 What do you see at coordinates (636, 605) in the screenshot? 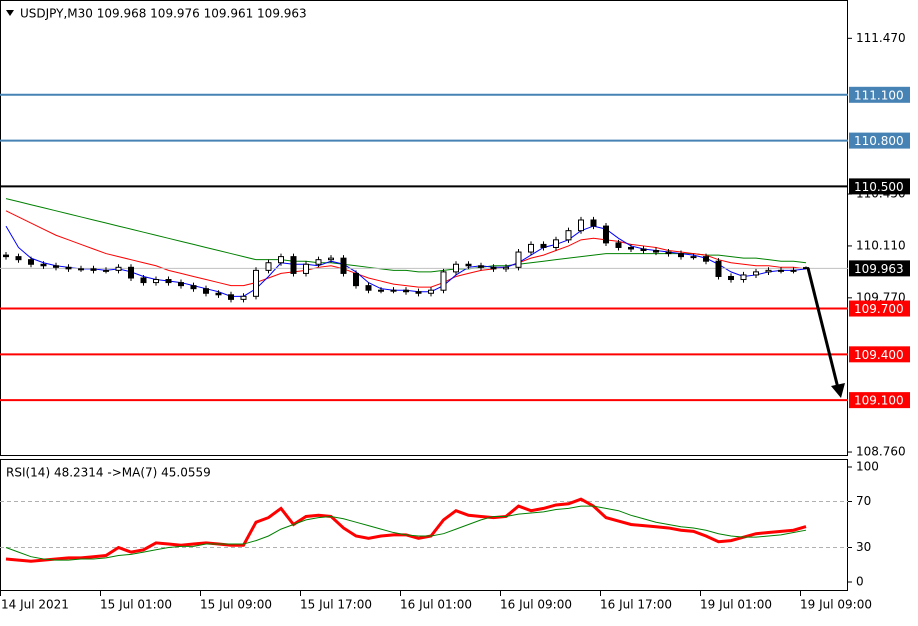
I see `x-tick-label: 16 Jul 17:00` at bounding box center [636, 605].